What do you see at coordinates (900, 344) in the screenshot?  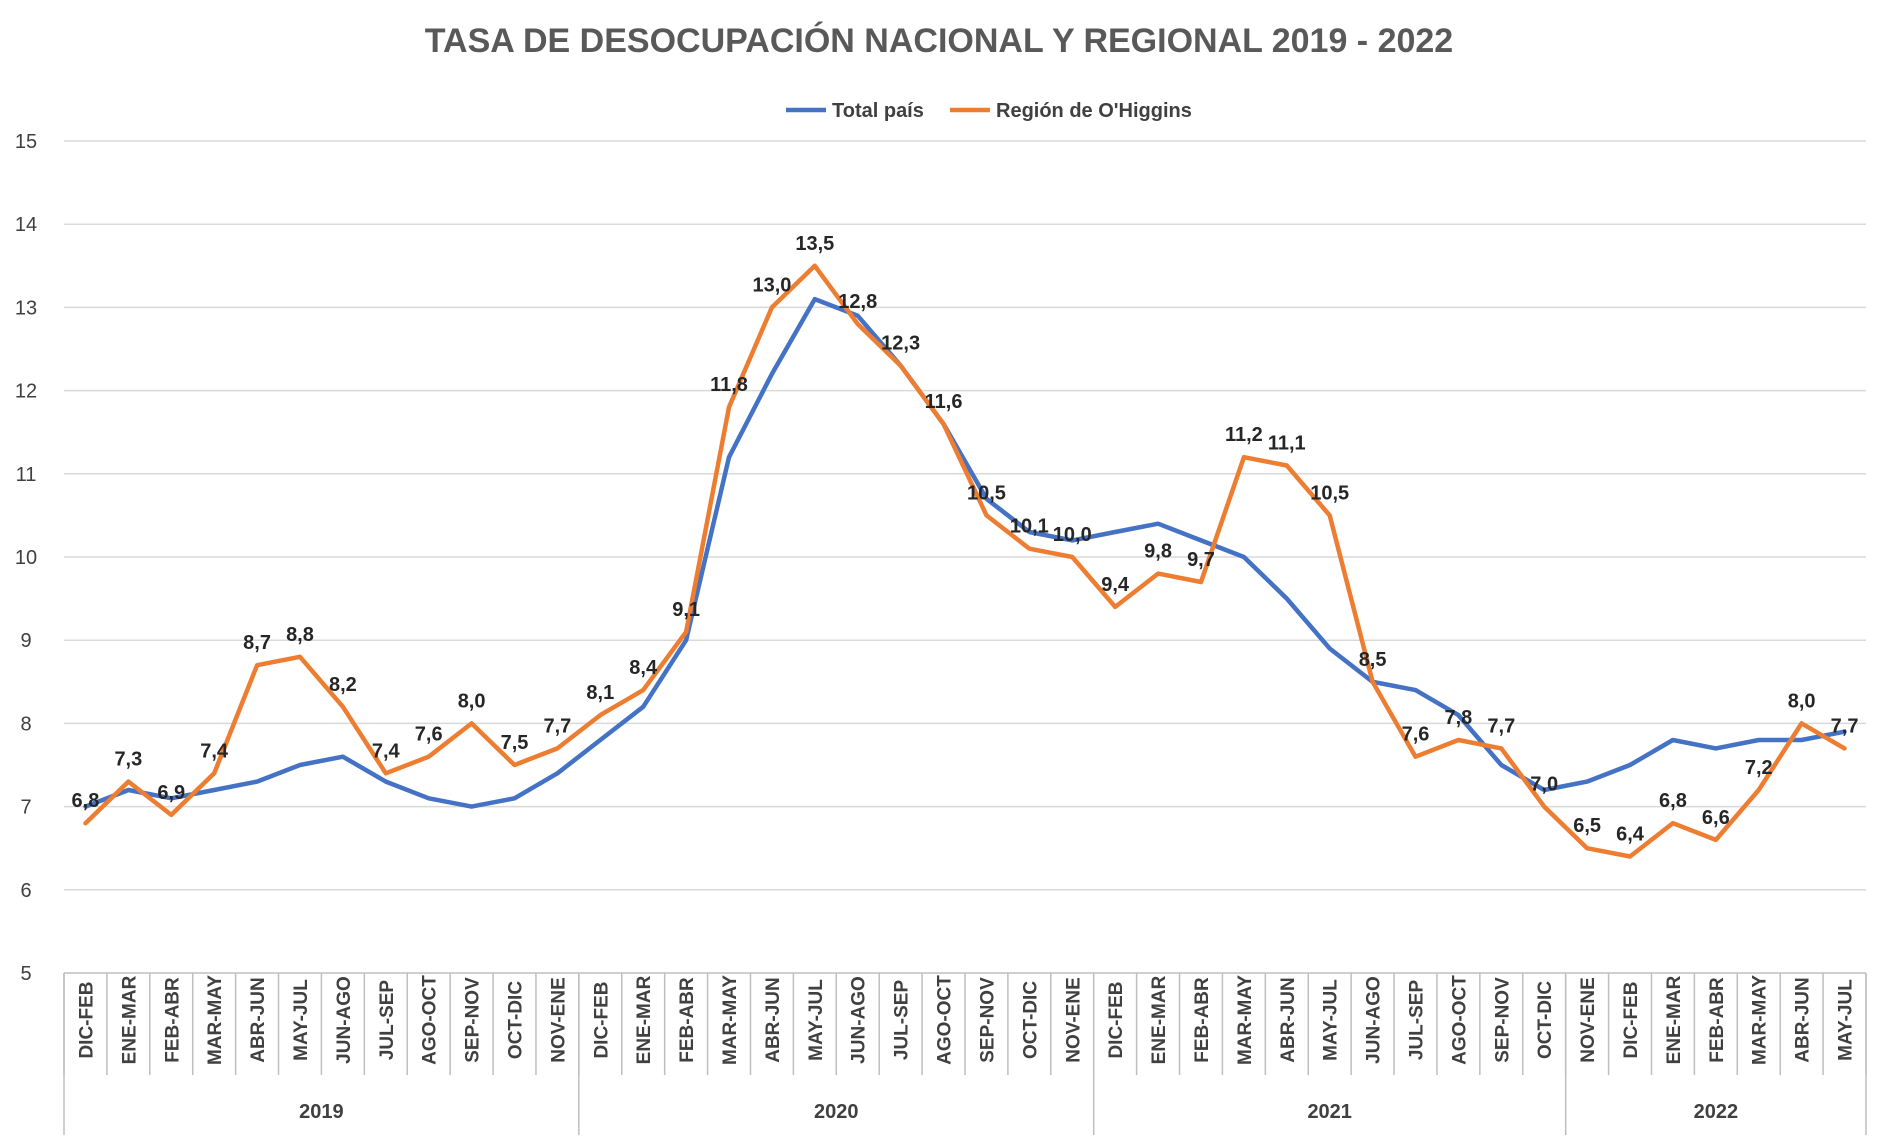 I see `data-label: 12,3` at bounding box center [900, 344].